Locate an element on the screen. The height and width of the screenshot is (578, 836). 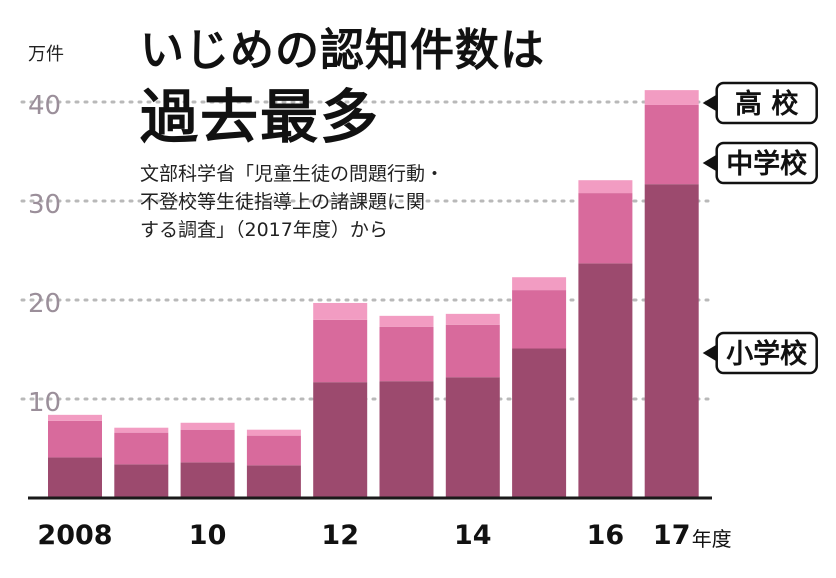
x-tick-label: 17 is located at coordinates (672, 535).